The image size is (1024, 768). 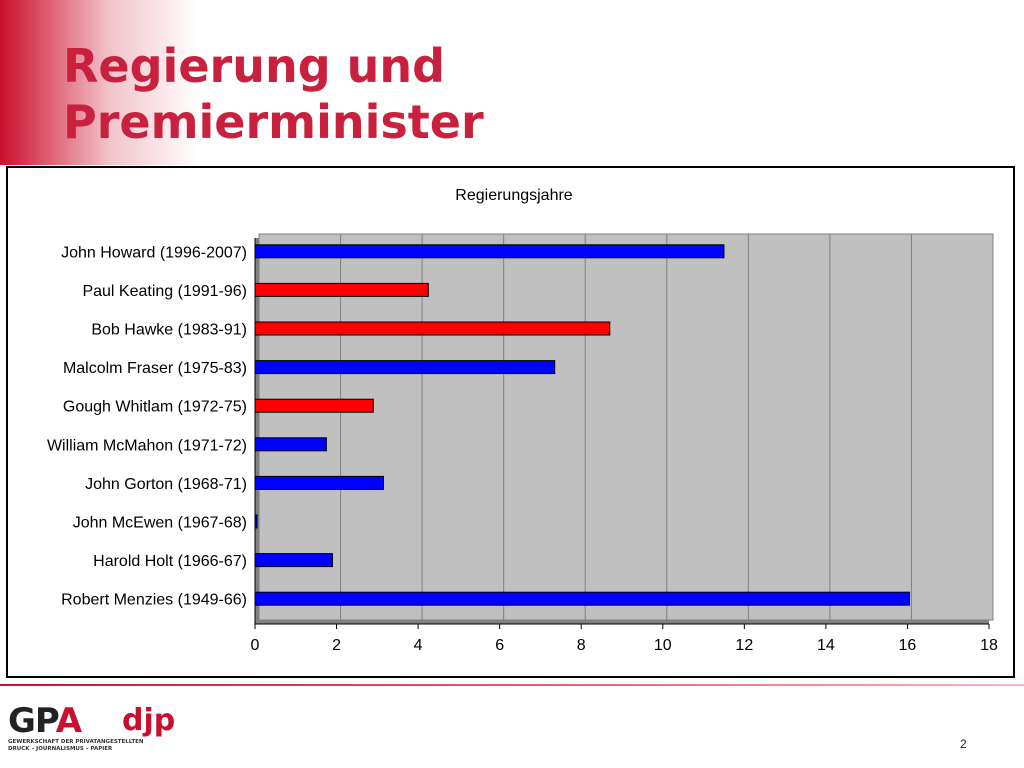 What do you see at coordinates (336, 645) in the screenshot?
I see `x-tick-label: 2` at bounding box center [336, 645].